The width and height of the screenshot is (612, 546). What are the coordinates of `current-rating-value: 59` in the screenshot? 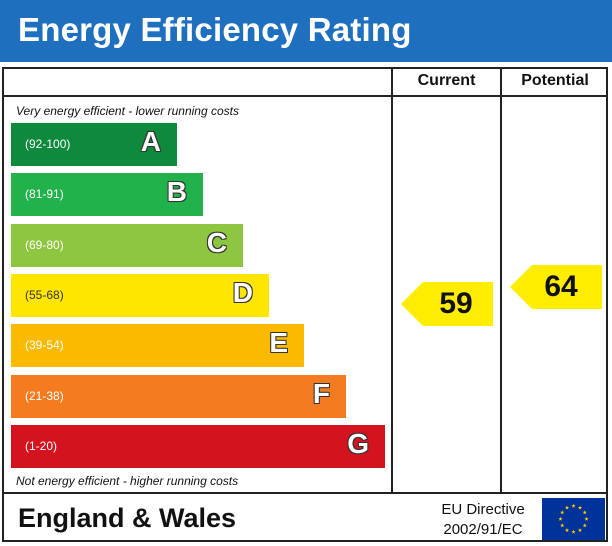 It's located at (456, 303).